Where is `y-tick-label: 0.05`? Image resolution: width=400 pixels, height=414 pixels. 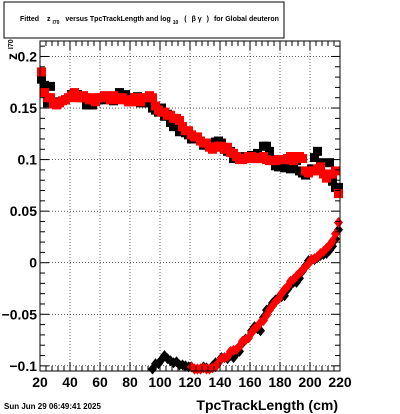
y-tick-label: 0.05 is located at coordinates (23, 211).